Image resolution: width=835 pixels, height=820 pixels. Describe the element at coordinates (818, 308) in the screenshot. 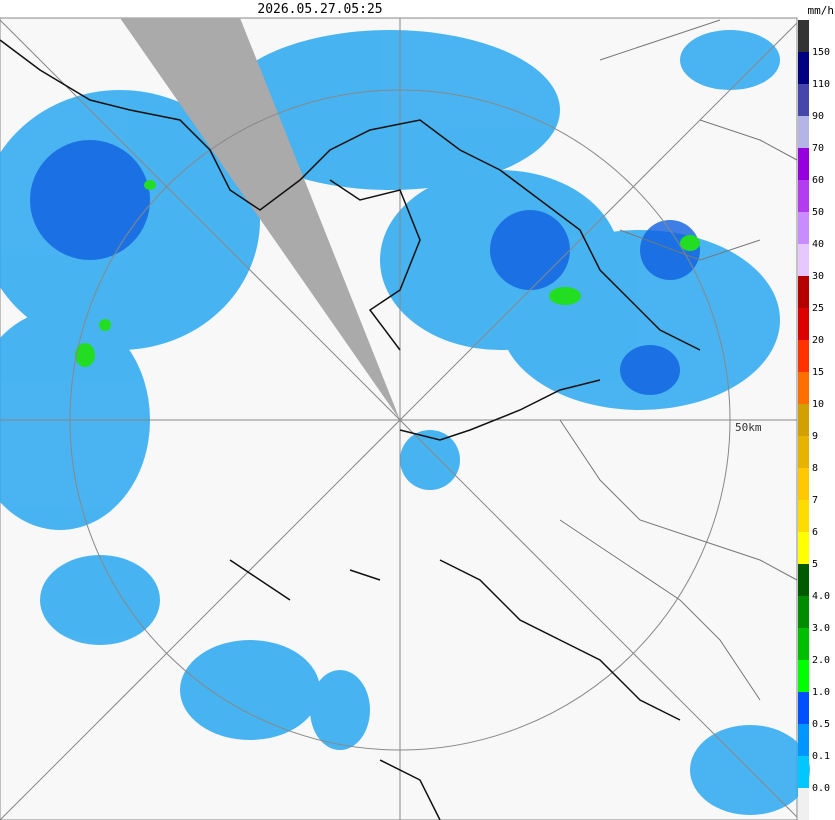

I see `scale-label: 25` at that location.